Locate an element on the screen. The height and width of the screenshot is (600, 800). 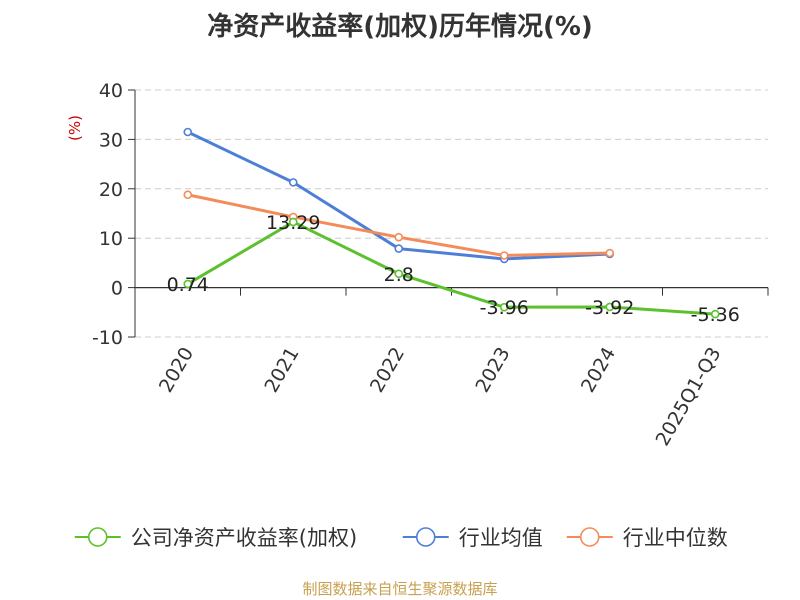
legend-item: 行业中位数 is located at coordinates (647, 538).